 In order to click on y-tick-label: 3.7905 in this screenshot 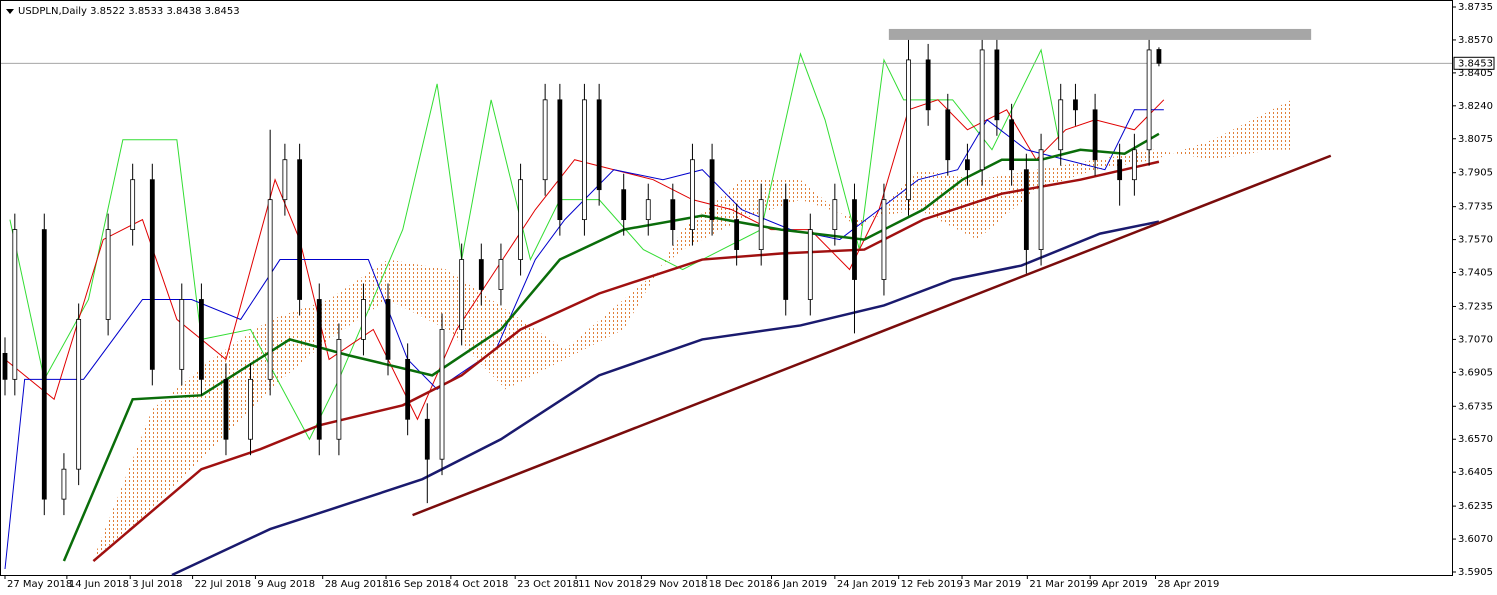, I will do `click(1475, 173)`.